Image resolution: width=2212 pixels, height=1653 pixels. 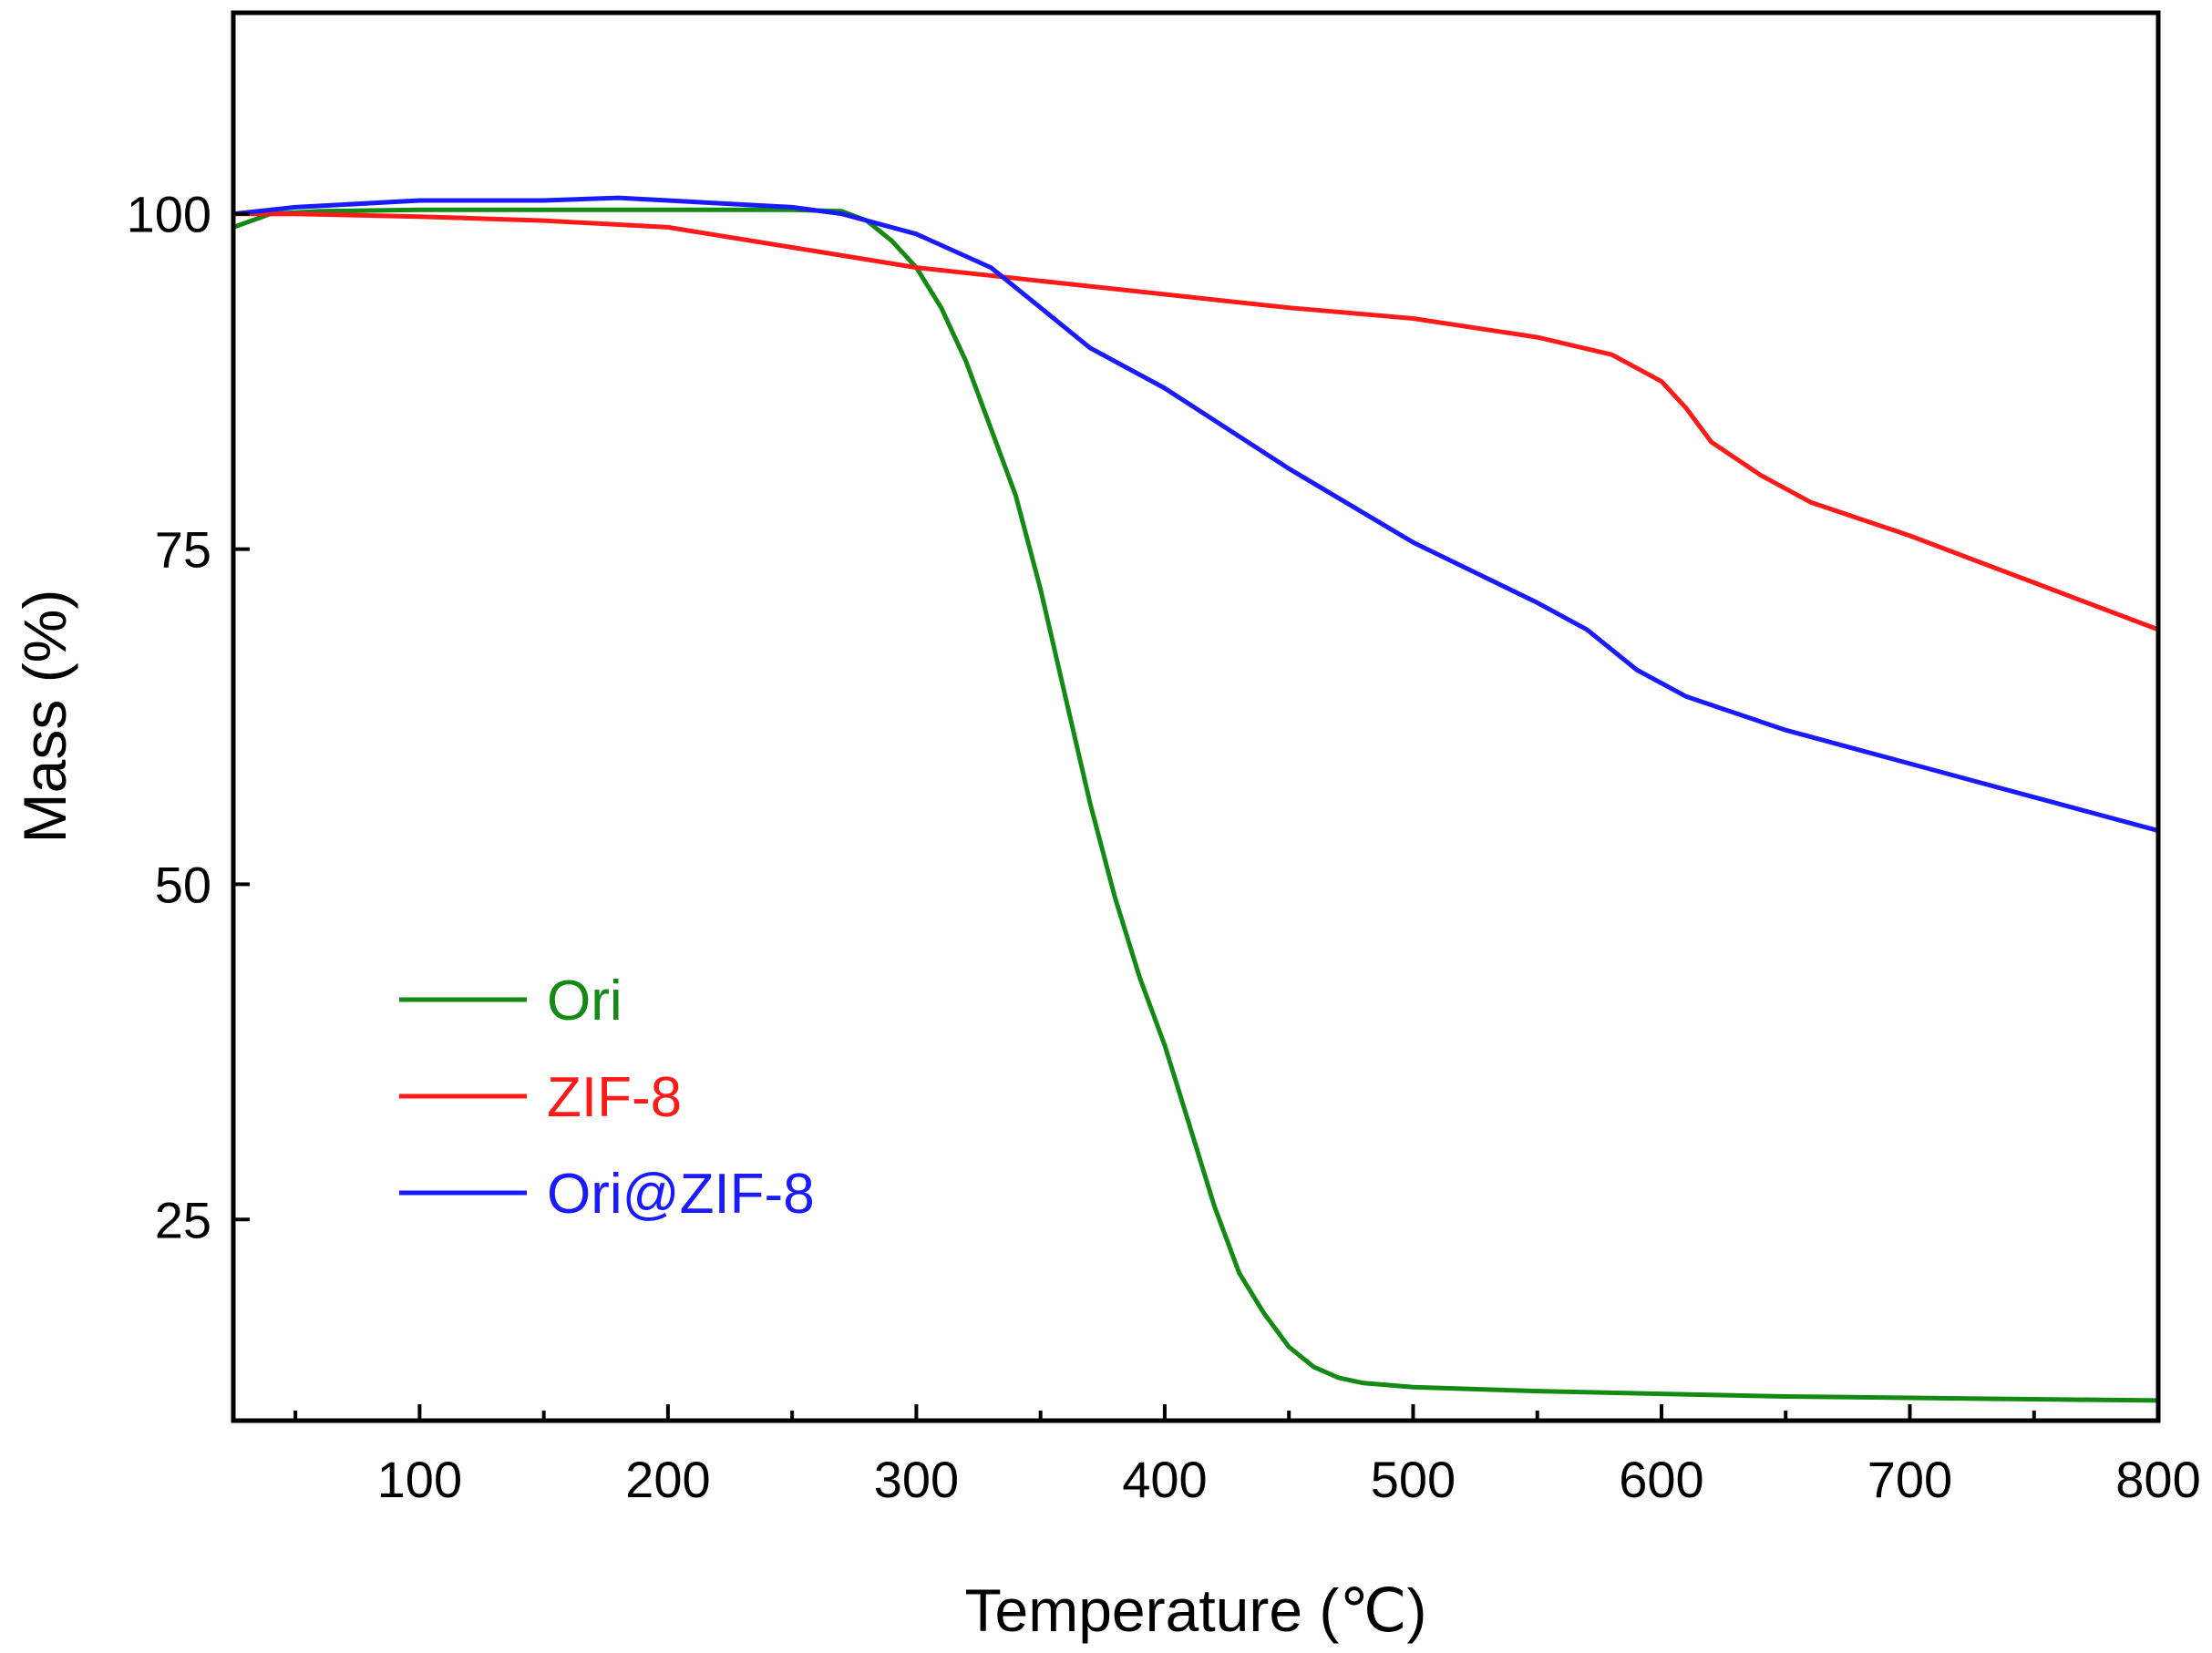 What do you see at coordinates (2157, 1480) in the screenshot?
I see `x-tick-label: 800` at bounding box center [2157, 1480].